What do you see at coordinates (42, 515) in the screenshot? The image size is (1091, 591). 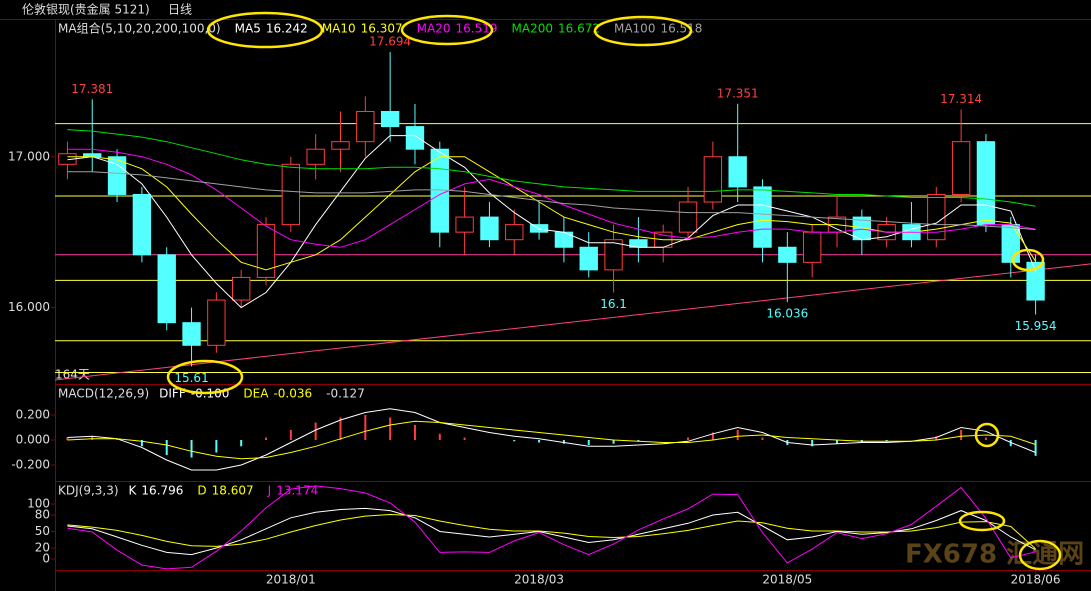 I see `y-tick-label: 80` at bounding box center [42, 515].